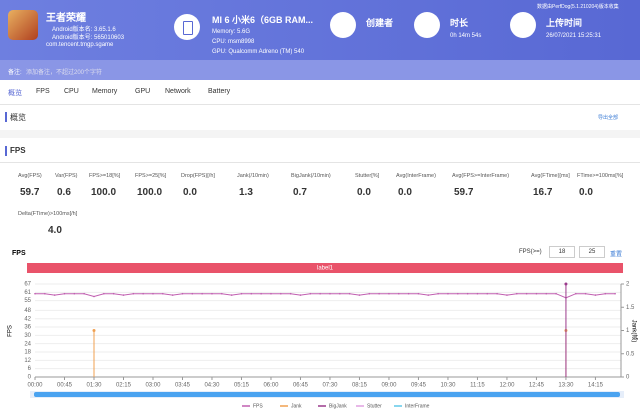 This screenshot has height=410, width=640. I want to click on x-tick-label: 10:30, so click(448, 386).